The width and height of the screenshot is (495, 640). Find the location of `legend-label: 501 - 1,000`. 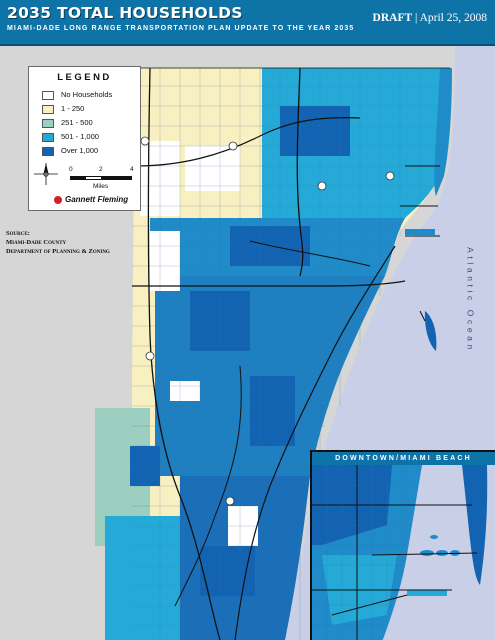

legend-label: 501 - 1,000 is located at coordinates (80, 136).